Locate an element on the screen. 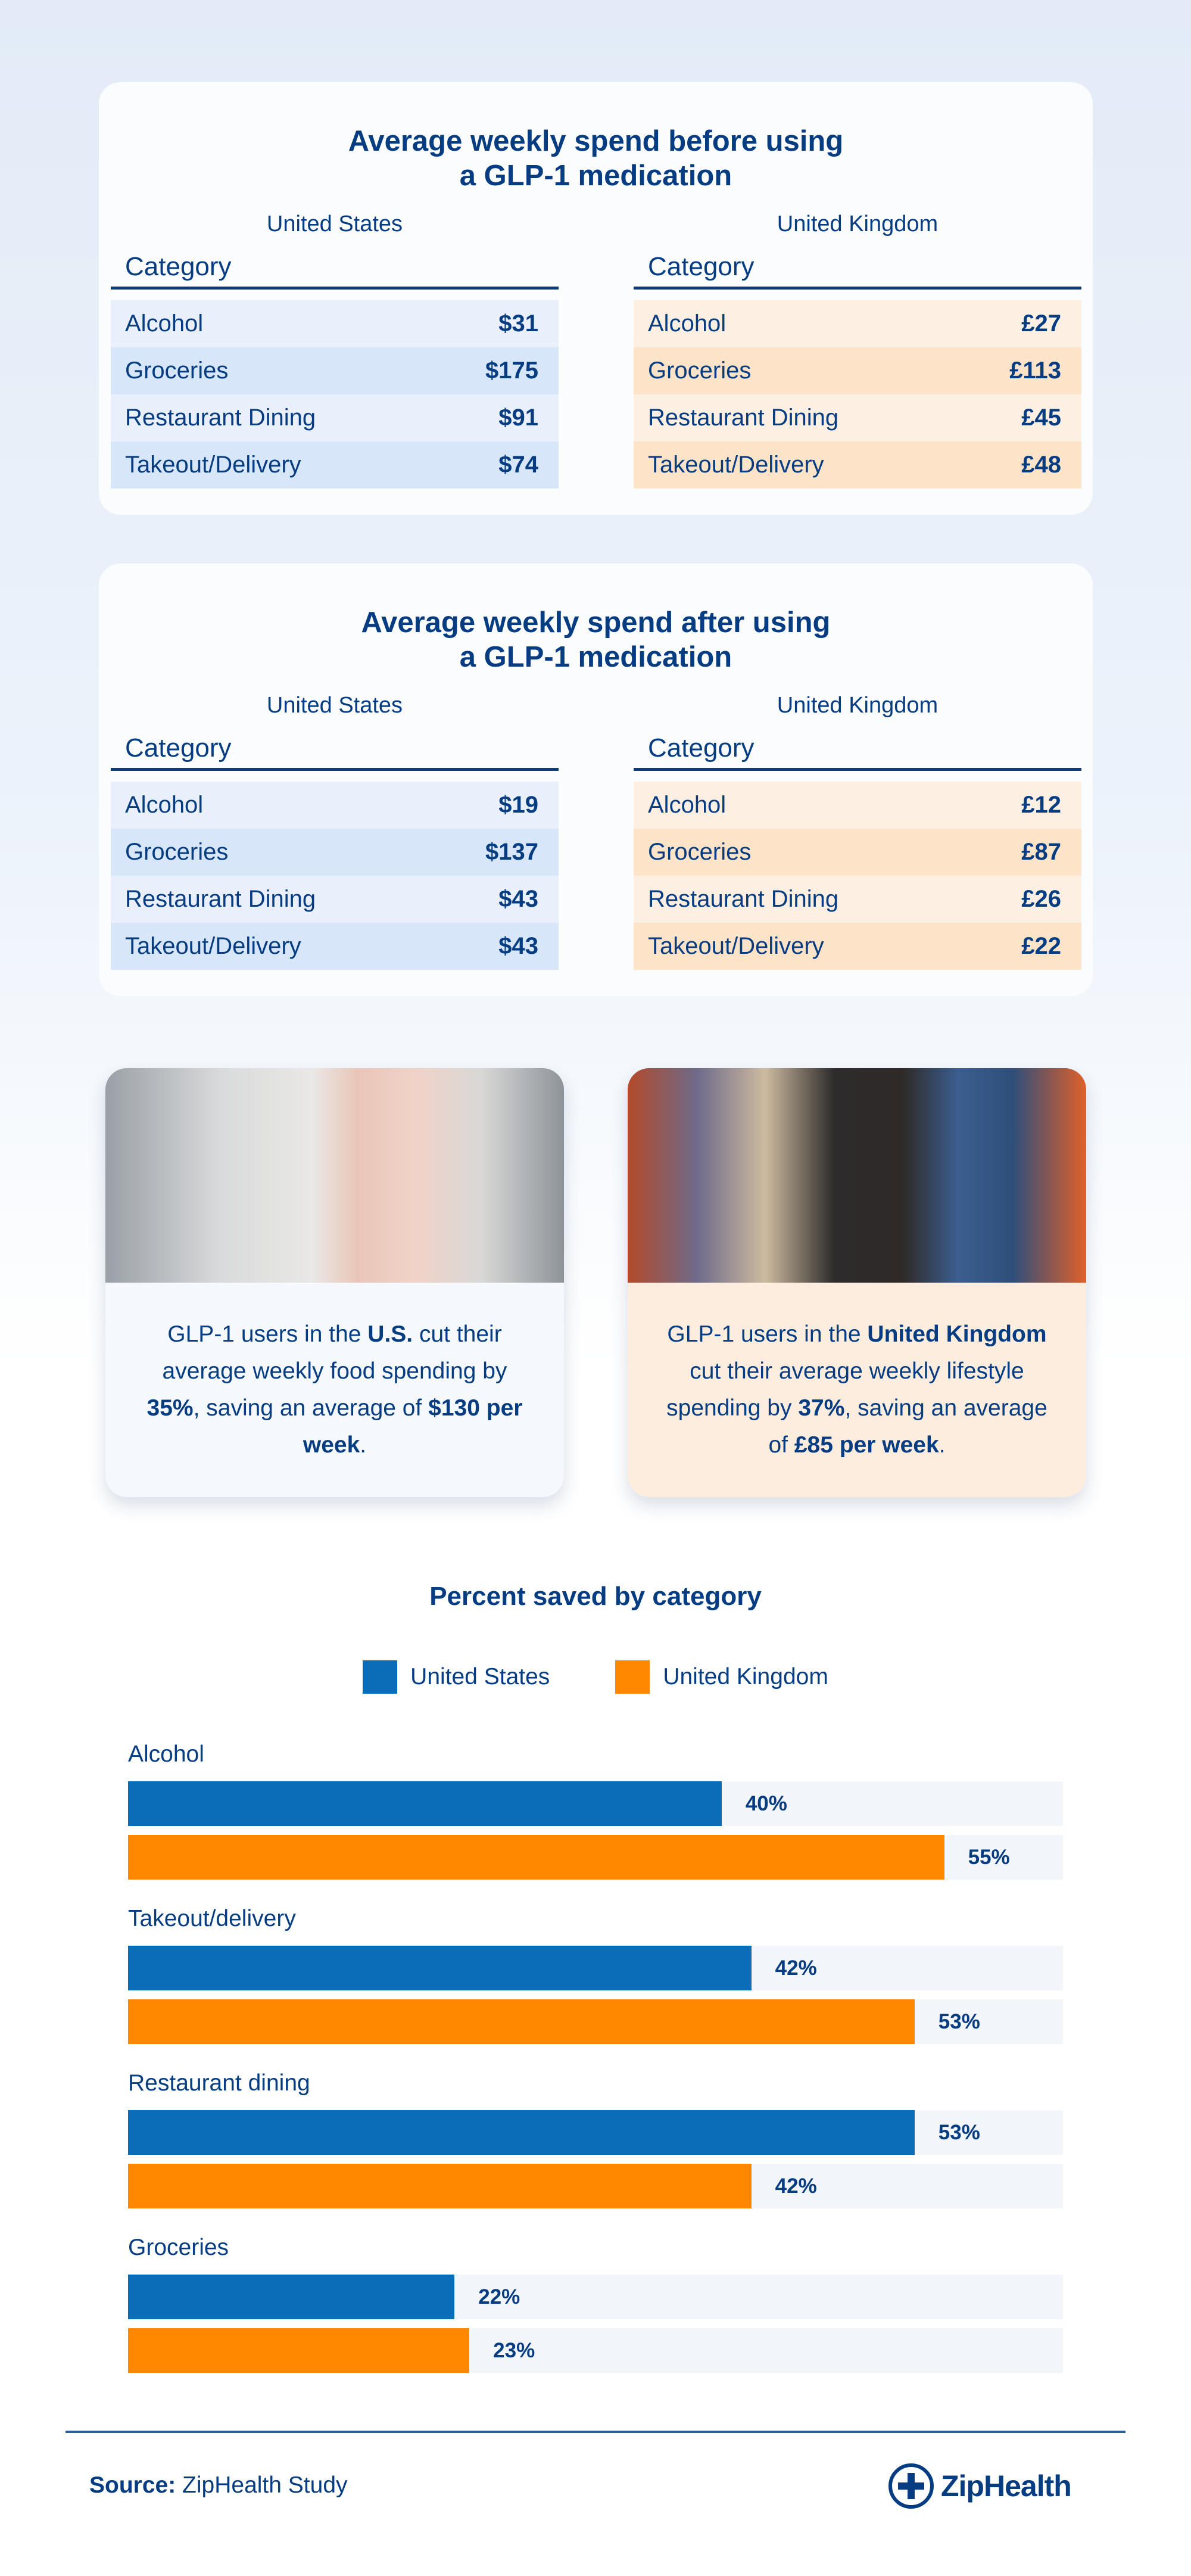  spend-value: £87 is located at coordinates (1041, 852).